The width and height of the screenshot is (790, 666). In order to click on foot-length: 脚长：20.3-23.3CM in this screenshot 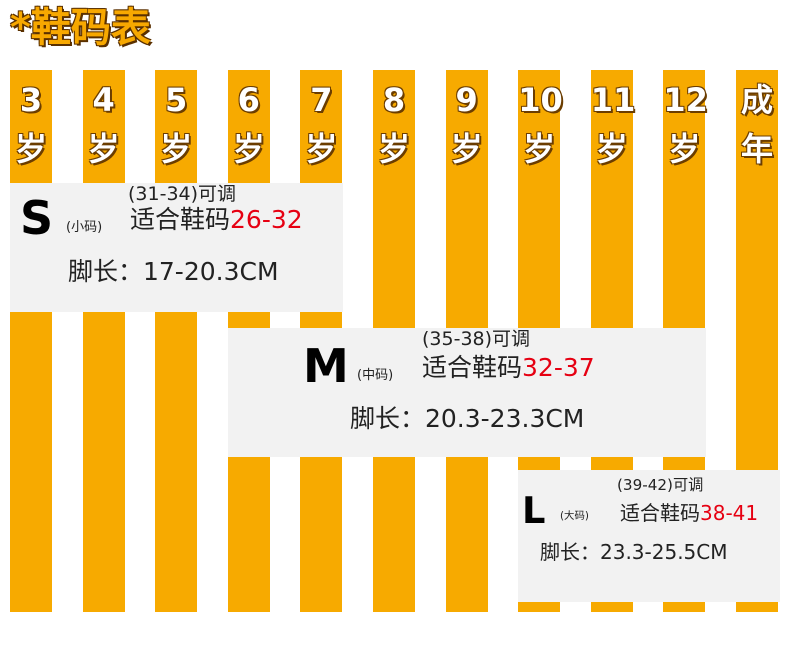, I will do `click(467, 418)`.